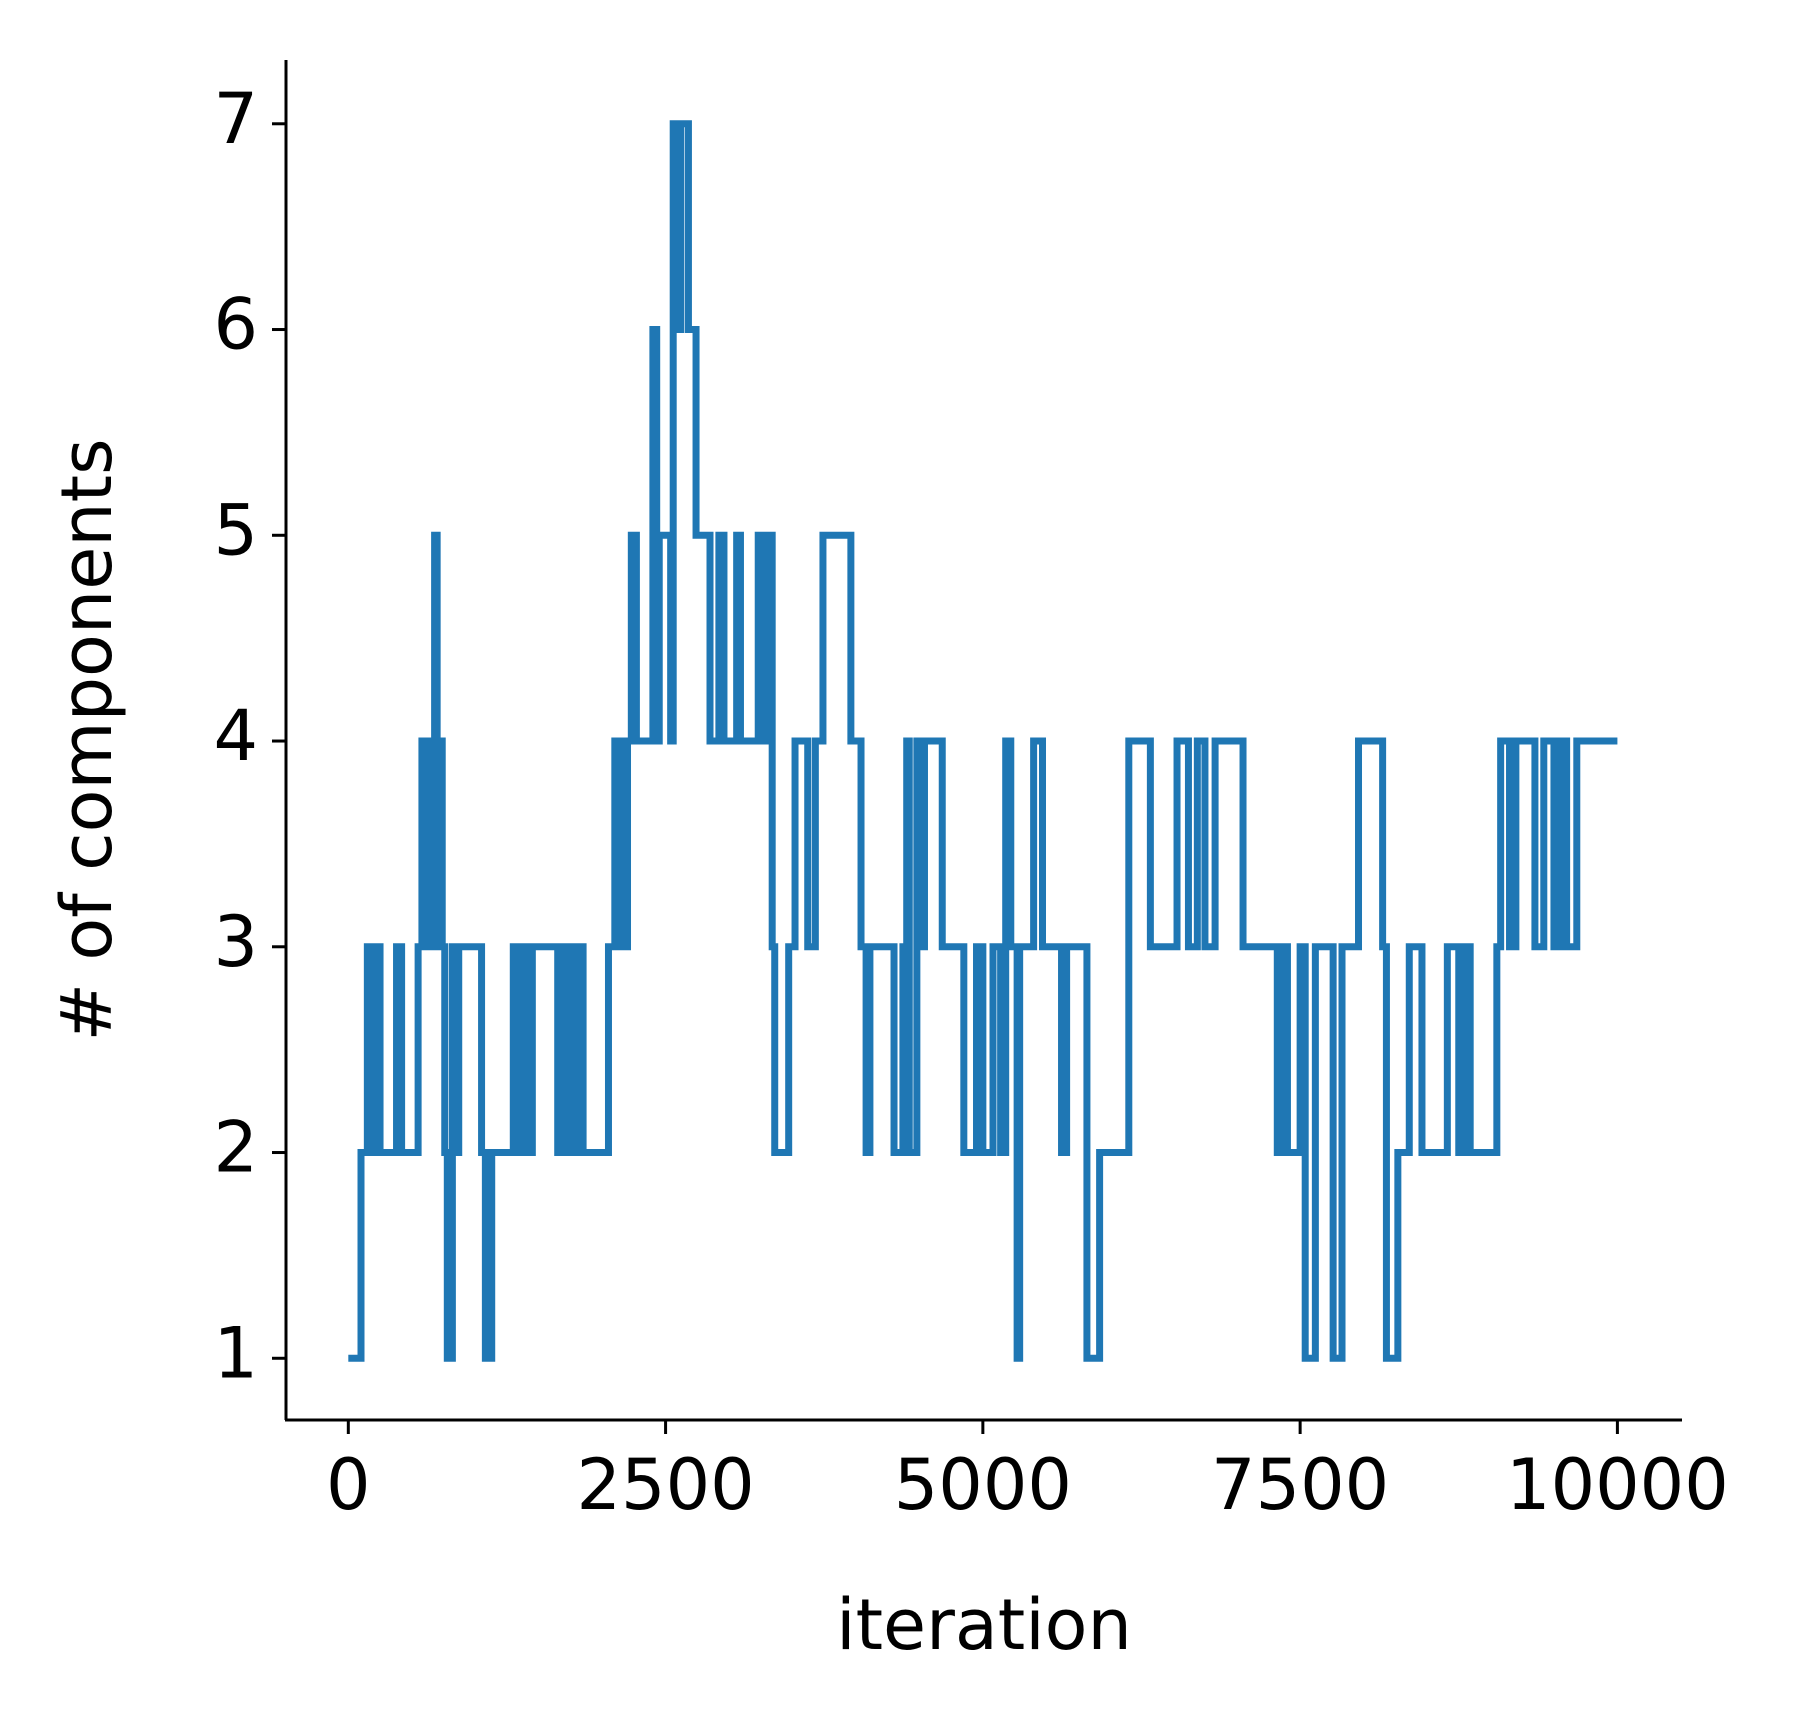 The image size is (1809, 1736). What do you see at coordinates (1617, 1485) in the screenshot?
I see `x-tick-label: 10000` at bounding box center [1617, 1485].